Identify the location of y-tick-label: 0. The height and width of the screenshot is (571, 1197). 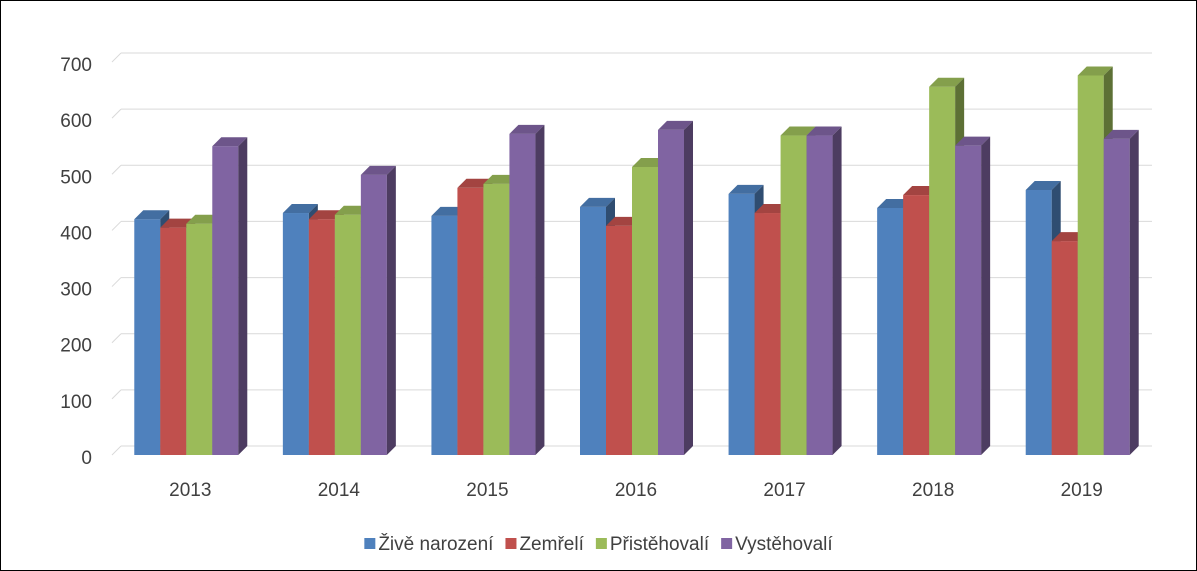
(86, 458).